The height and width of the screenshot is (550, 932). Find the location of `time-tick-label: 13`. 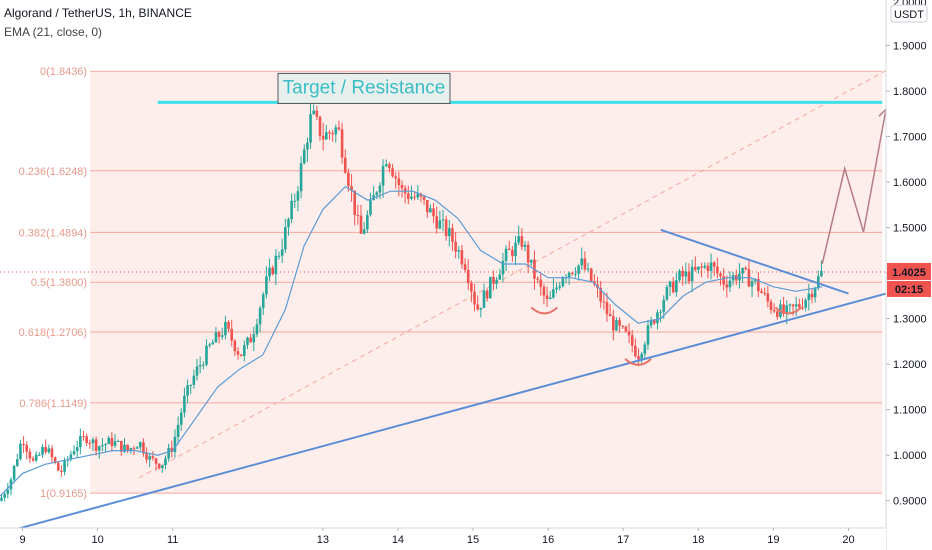

time-tick-label: 13 is located at coordinates (323, 540).